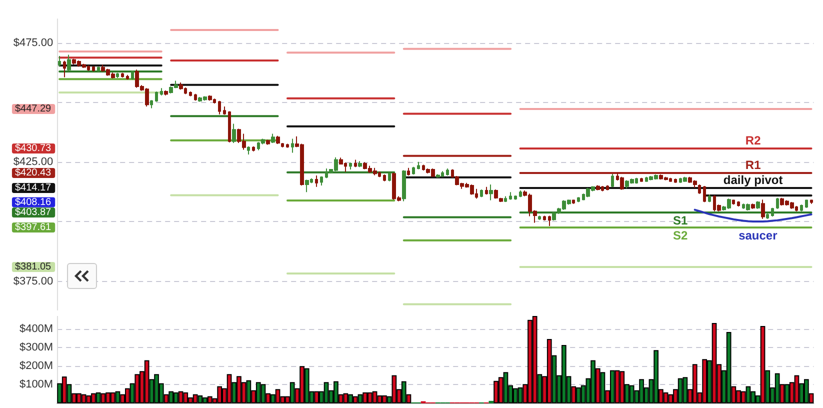 This screenshot has height=408, width=823. Describe the element at coordinates (33, 212) in the screenshot. I see `y2-tick-label: $403.87` at that location.